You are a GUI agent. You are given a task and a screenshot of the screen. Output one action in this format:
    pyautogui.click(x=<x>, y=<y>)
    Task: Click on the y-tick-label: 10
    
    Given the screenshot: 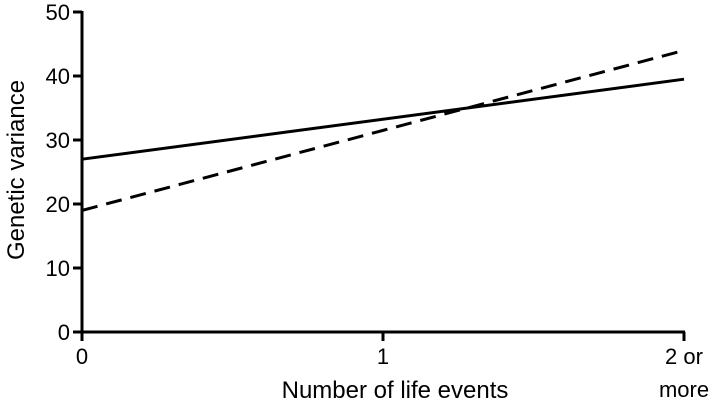 What is the action you would take?
    pyautogui.click(x=58, y=268)
    